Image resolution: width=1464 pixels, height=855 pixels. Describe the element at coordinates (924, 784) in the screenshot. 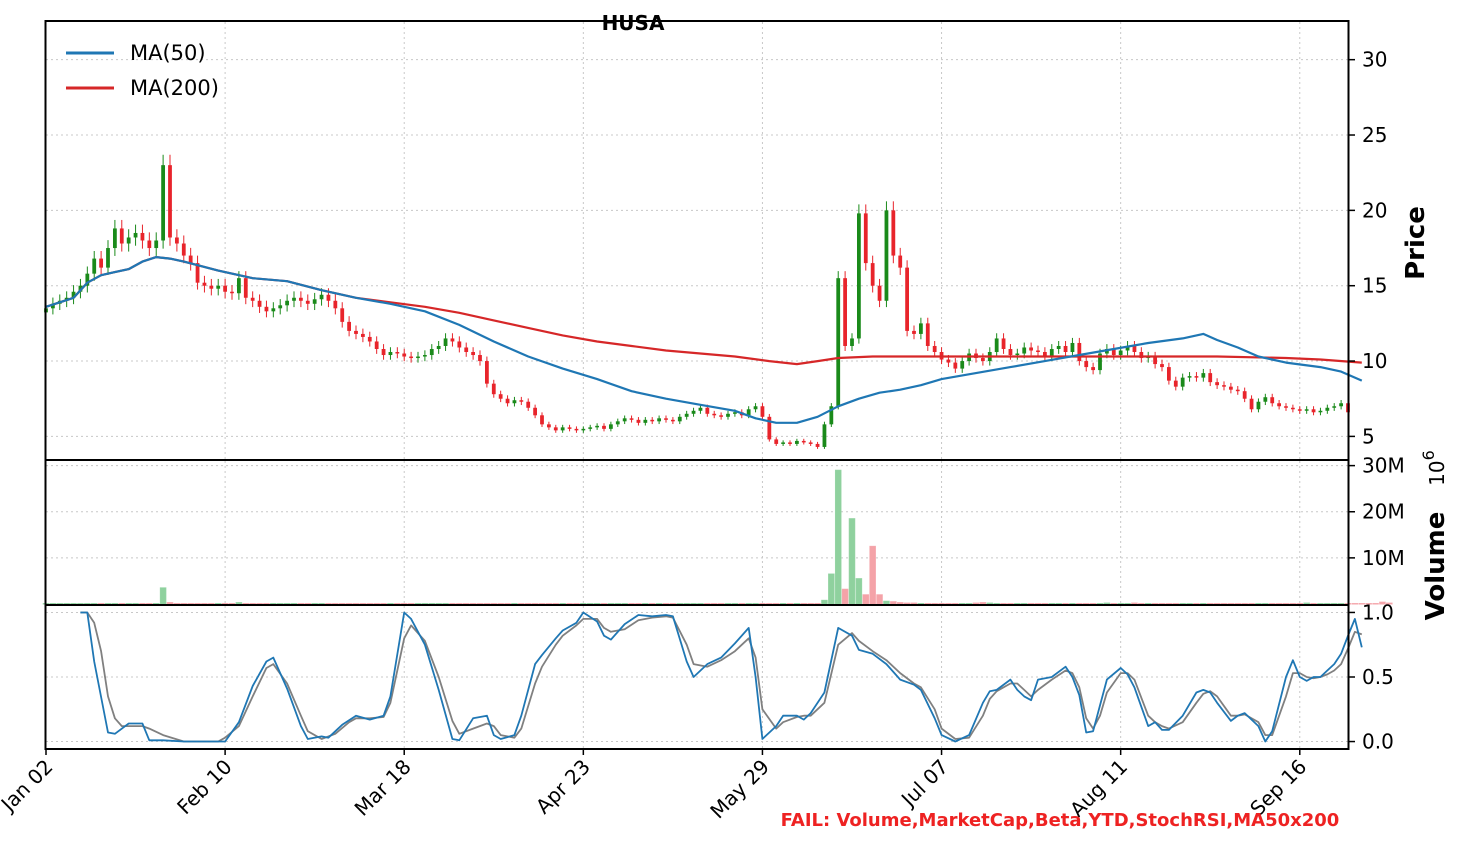

I see `x-tick-label: Jul 07` at that location.